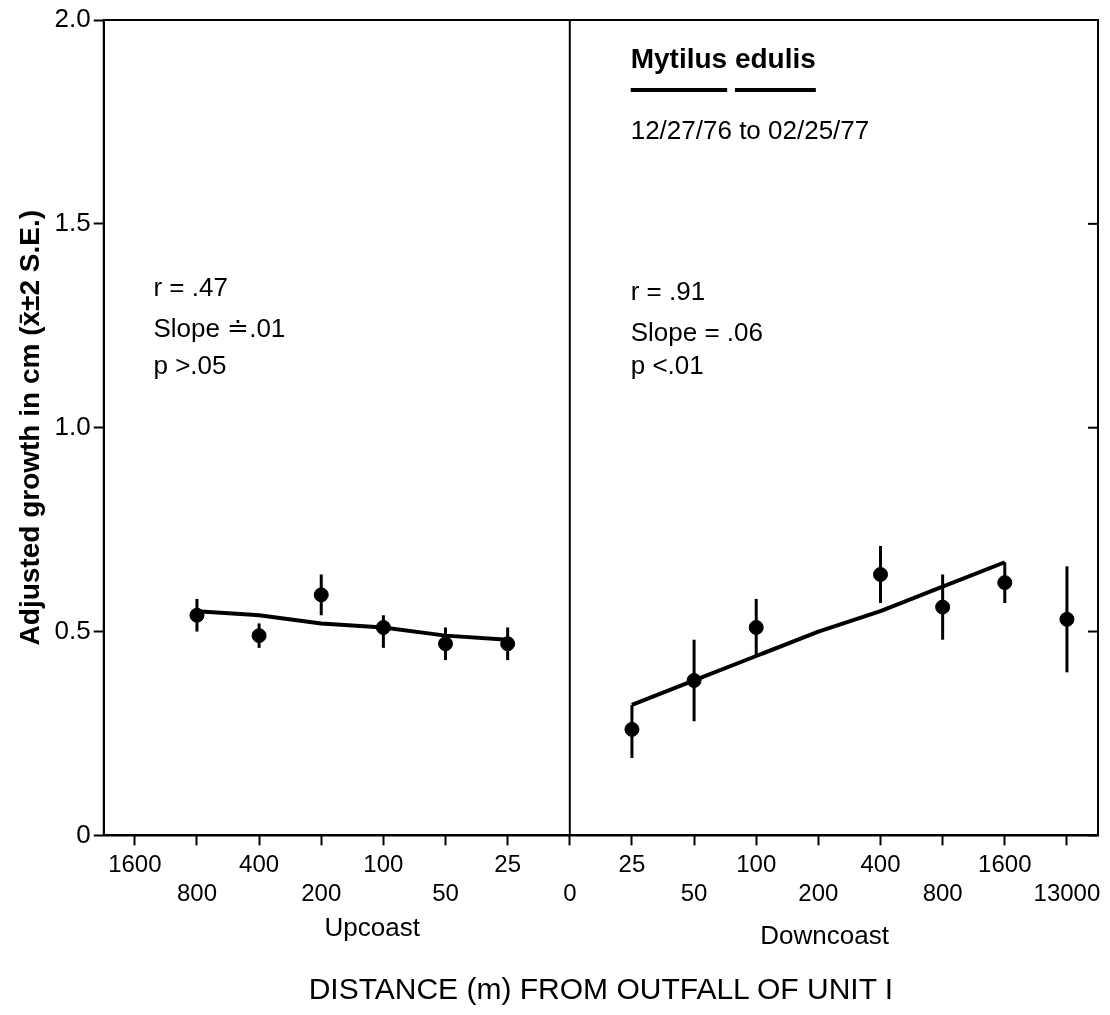  What do you see at coordinates (750, 130) in the screenshot?
I see `text: 12/27/76 to 02/25/77` at bounding box center [750, 130].